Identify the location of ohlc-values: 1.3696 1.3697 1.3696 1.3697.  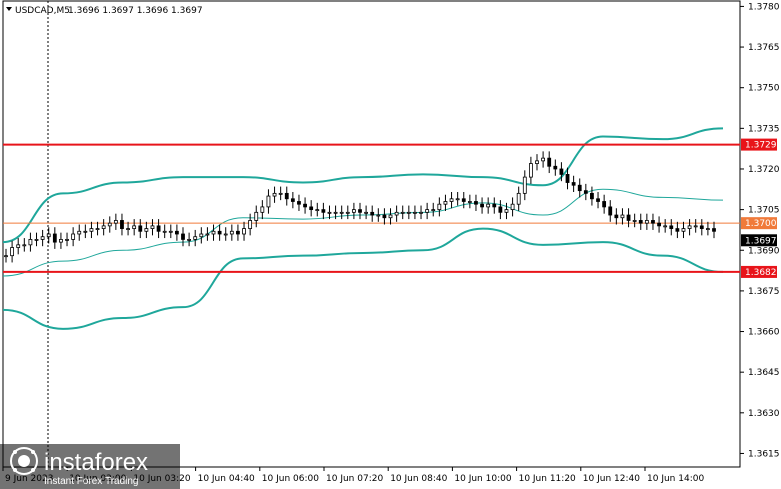
(135, 11).